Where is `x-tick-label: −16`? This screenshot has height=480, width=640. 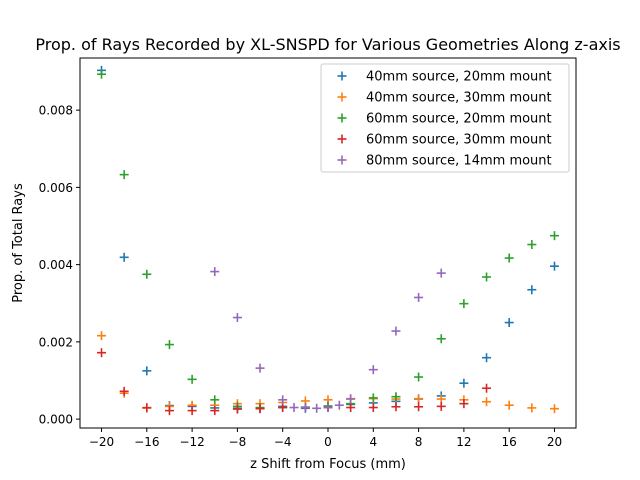
x-tick-label: −16 is located at coordinates (146, 442).